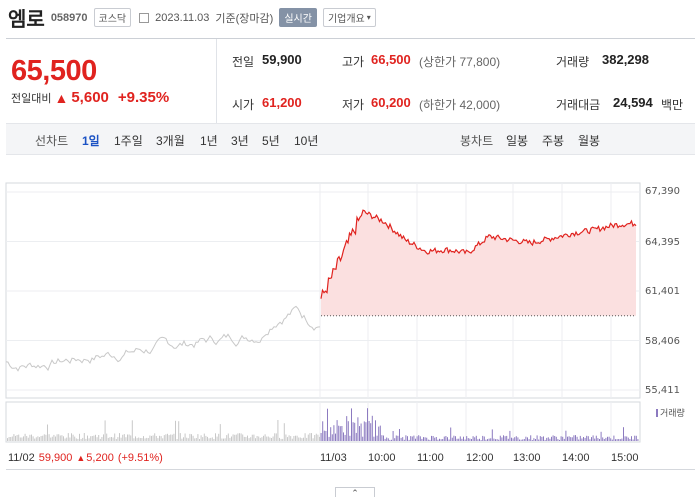 The width and height of the screenshot is (695, 497). I want to click on tab-3m: 3개월, so click(170, 141).